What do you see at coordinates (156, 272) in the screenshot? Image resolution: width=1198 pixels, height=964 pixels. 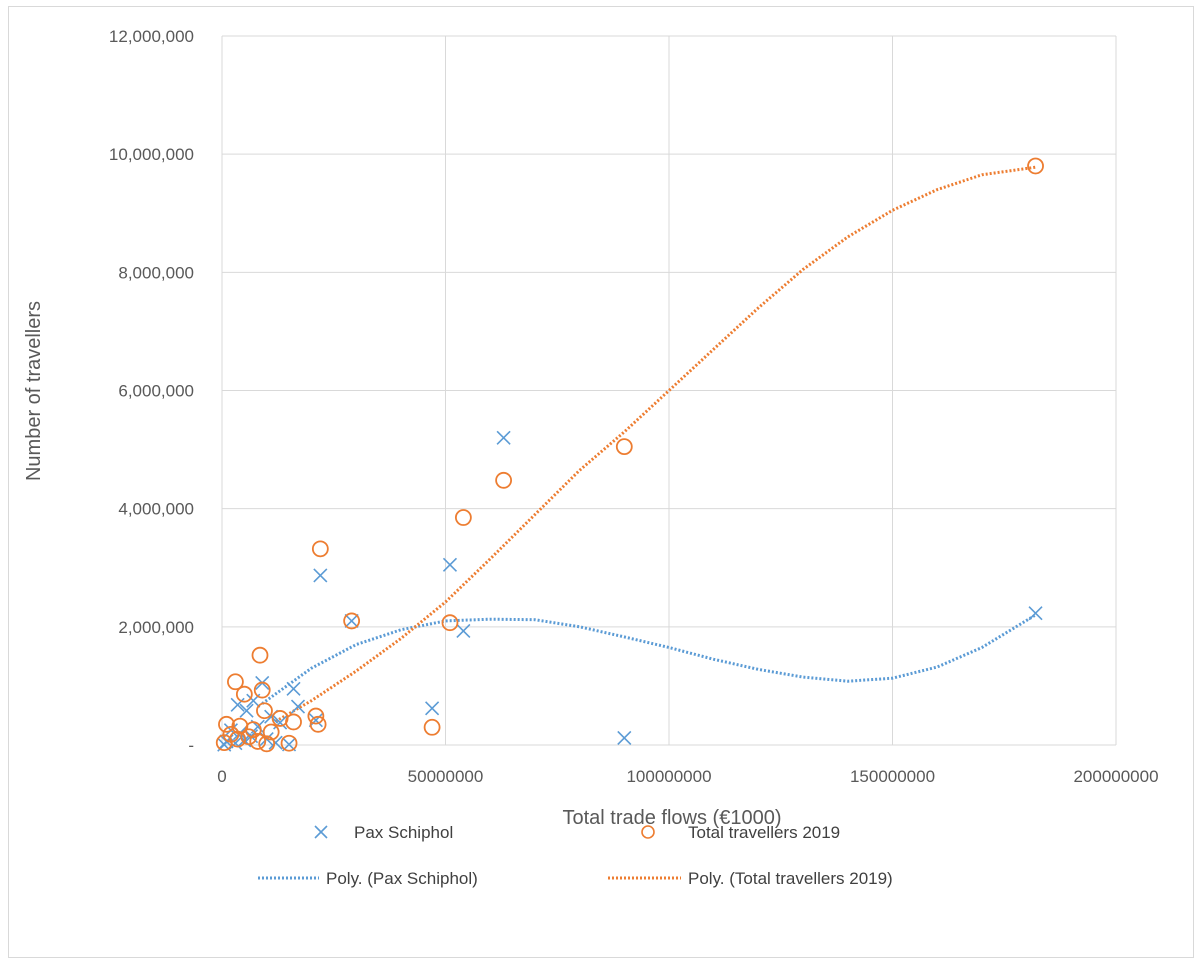 I see `y-tick-label: 8,000,000` at bounding box center [156, 272].